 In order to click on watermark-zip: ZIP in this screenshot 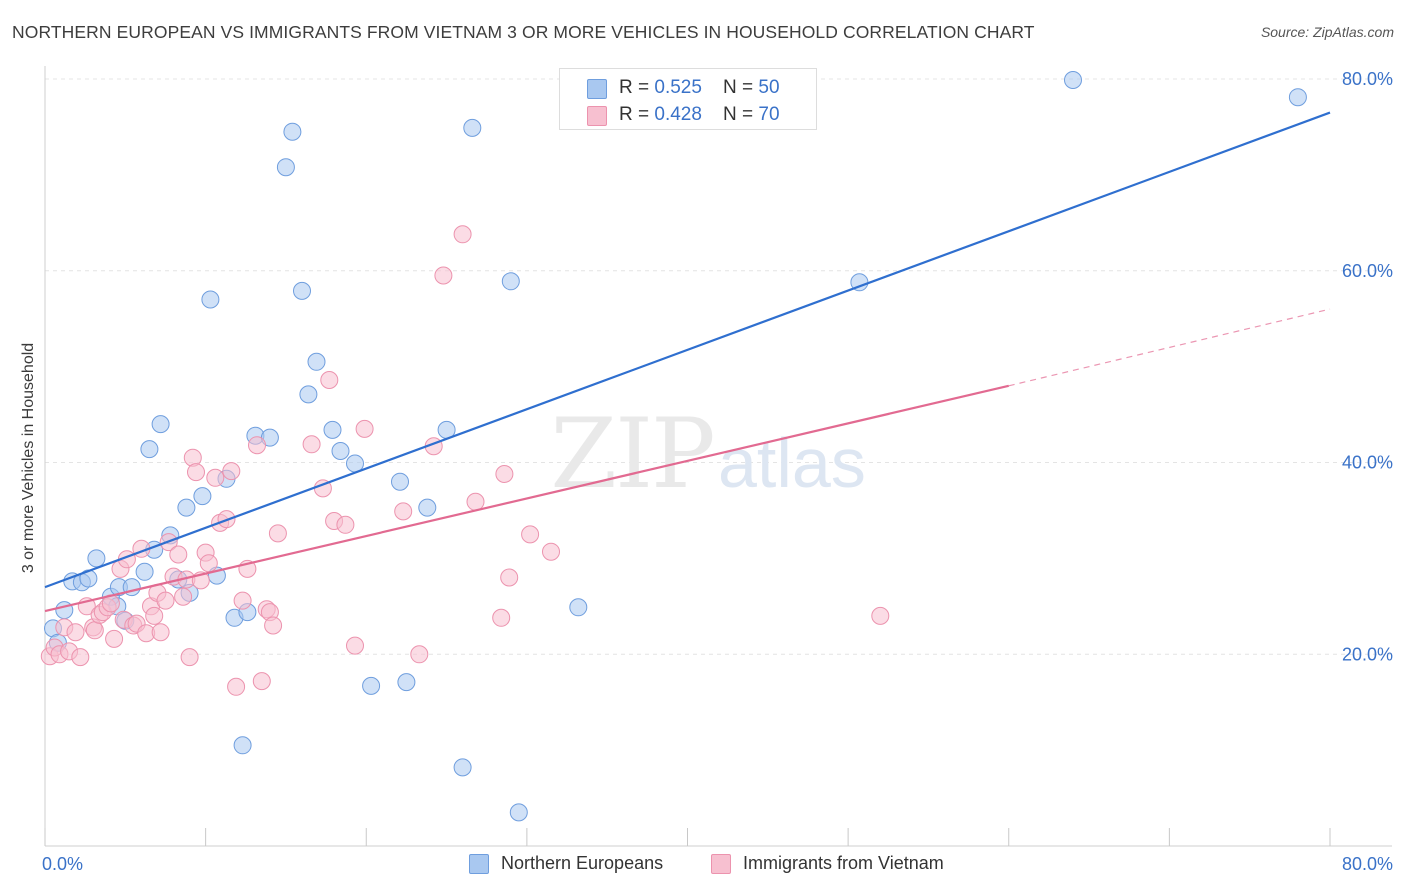, I will do `click(631, 454)`.